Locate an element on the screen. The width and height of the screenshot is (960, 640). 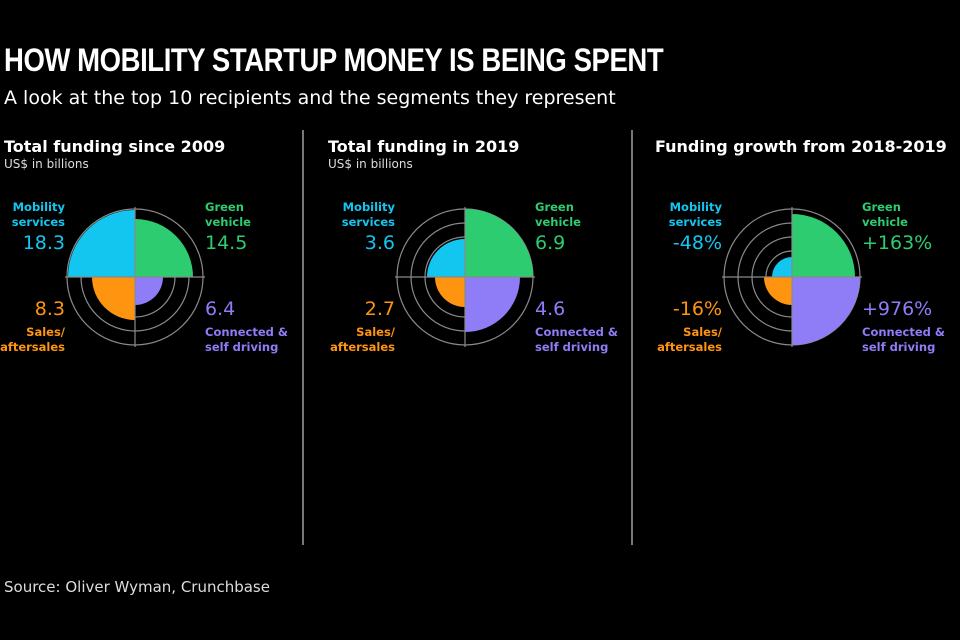
segment-value-green-vehicle: 6.9 is located at coordinates (550, 243).